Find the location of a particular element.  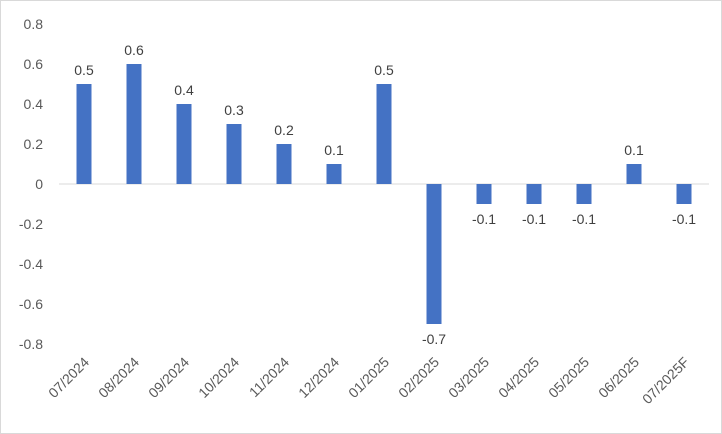

x-category-label: 05/2025 is located at coordinates (568, 377).